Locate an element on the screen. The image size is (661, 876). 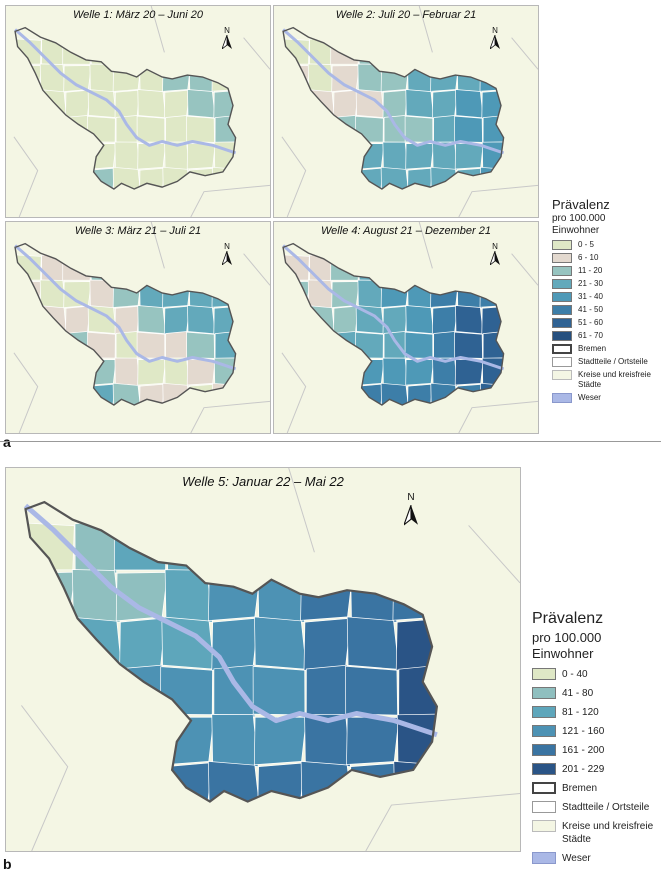
map-canvas is located at coordinates (409, 111).